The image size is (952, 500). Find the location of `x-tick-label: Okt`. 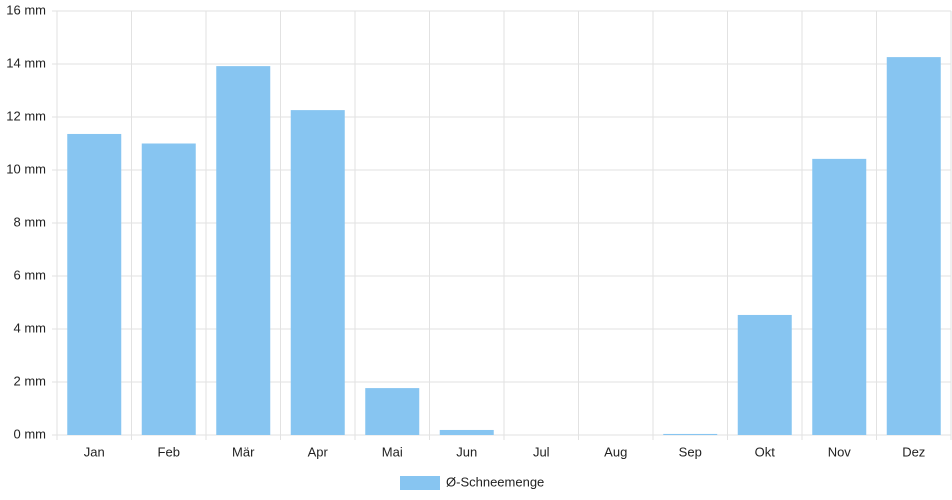

x-tick-label: Okt is located at coordinates (765, 451).